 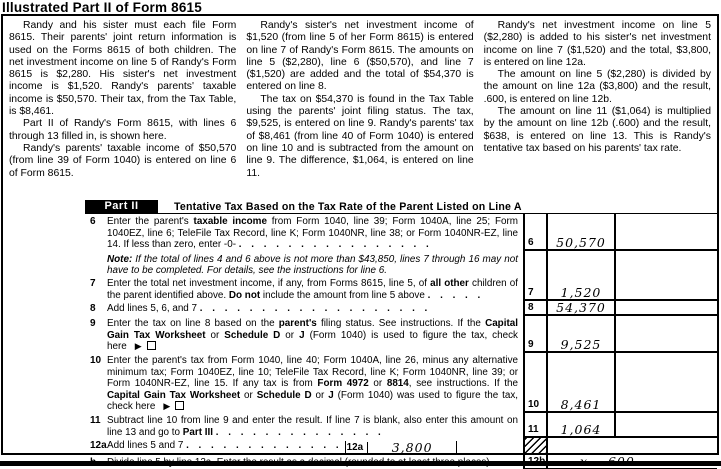 What do you see at coordinates (536, 446) in the screenshot?
I see `hatched-cell` at bounding box center [536, 446].